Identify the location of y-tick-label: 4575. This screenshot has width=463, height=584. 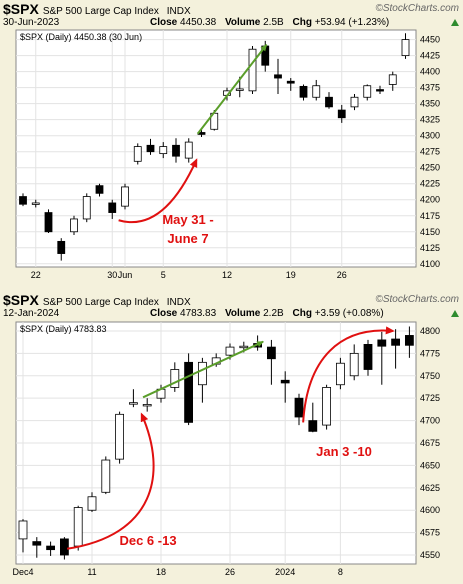
(430, 533).